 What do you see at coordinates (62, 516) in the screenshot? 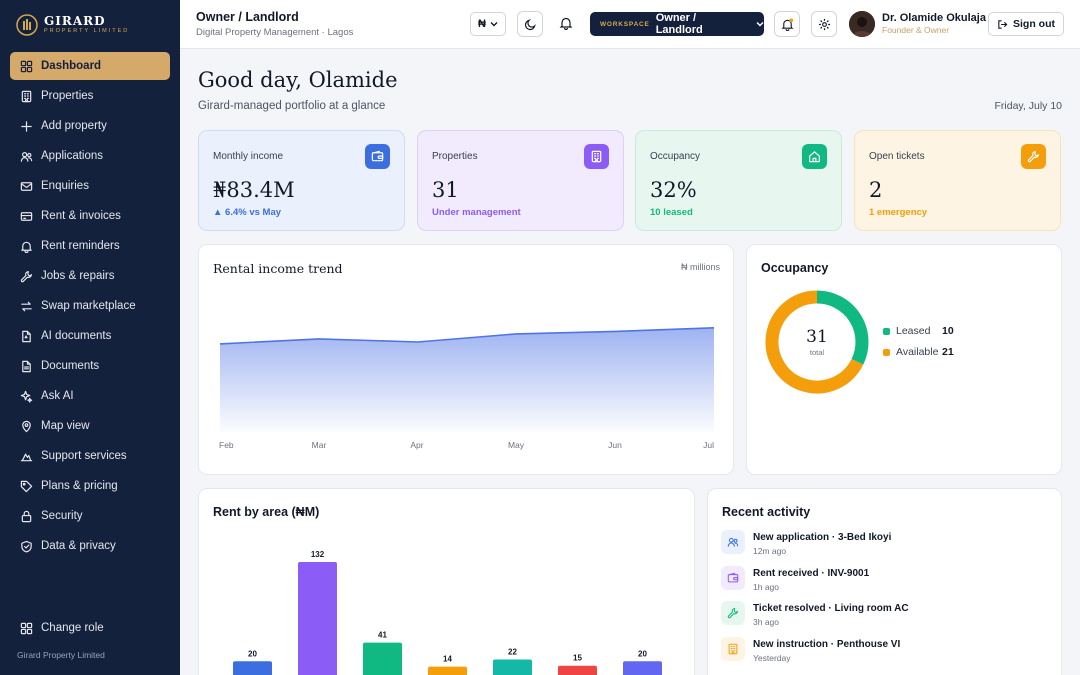
I see `sidebar-item-label: Security` at bounding box center [62, 516].